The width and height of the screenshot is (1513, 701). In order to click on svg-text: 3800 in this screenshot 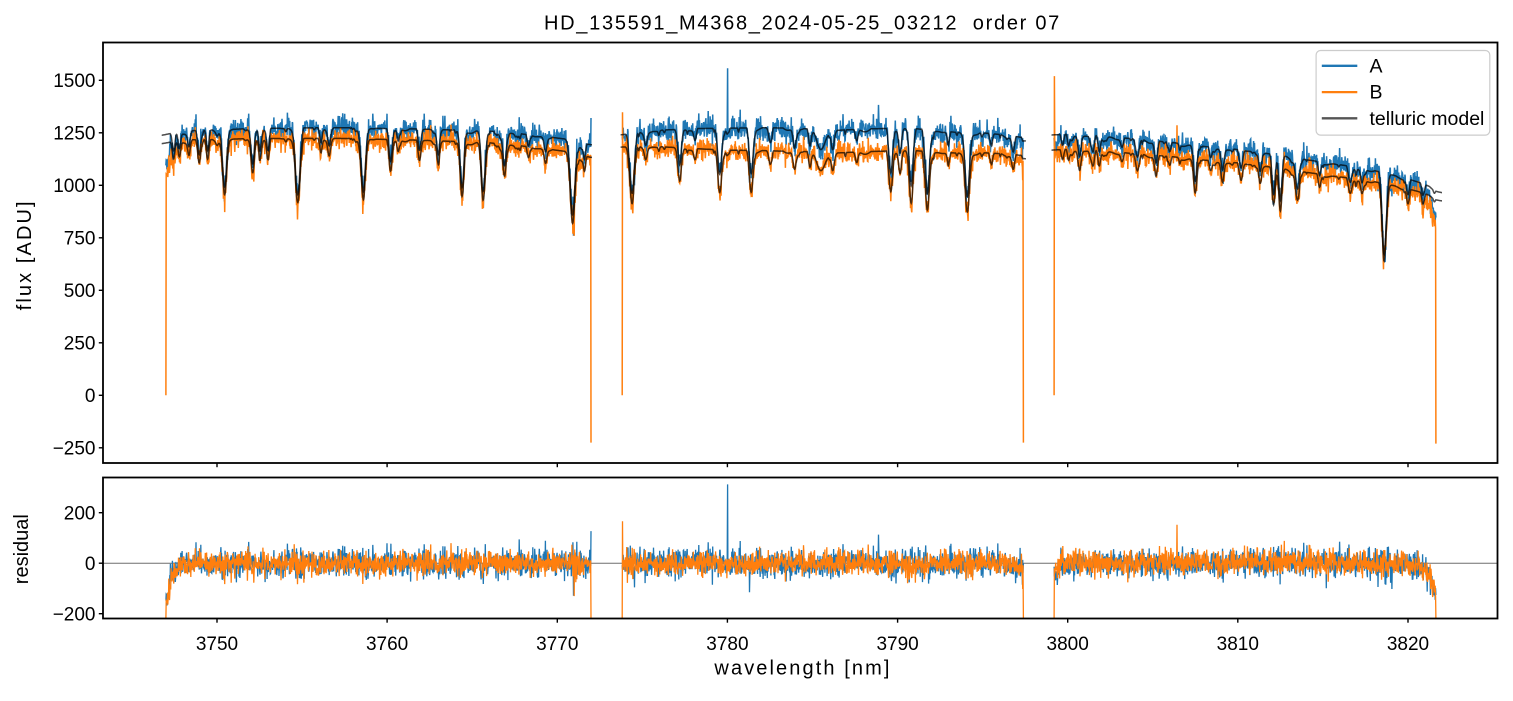, I will do `click(1068, 644)`.